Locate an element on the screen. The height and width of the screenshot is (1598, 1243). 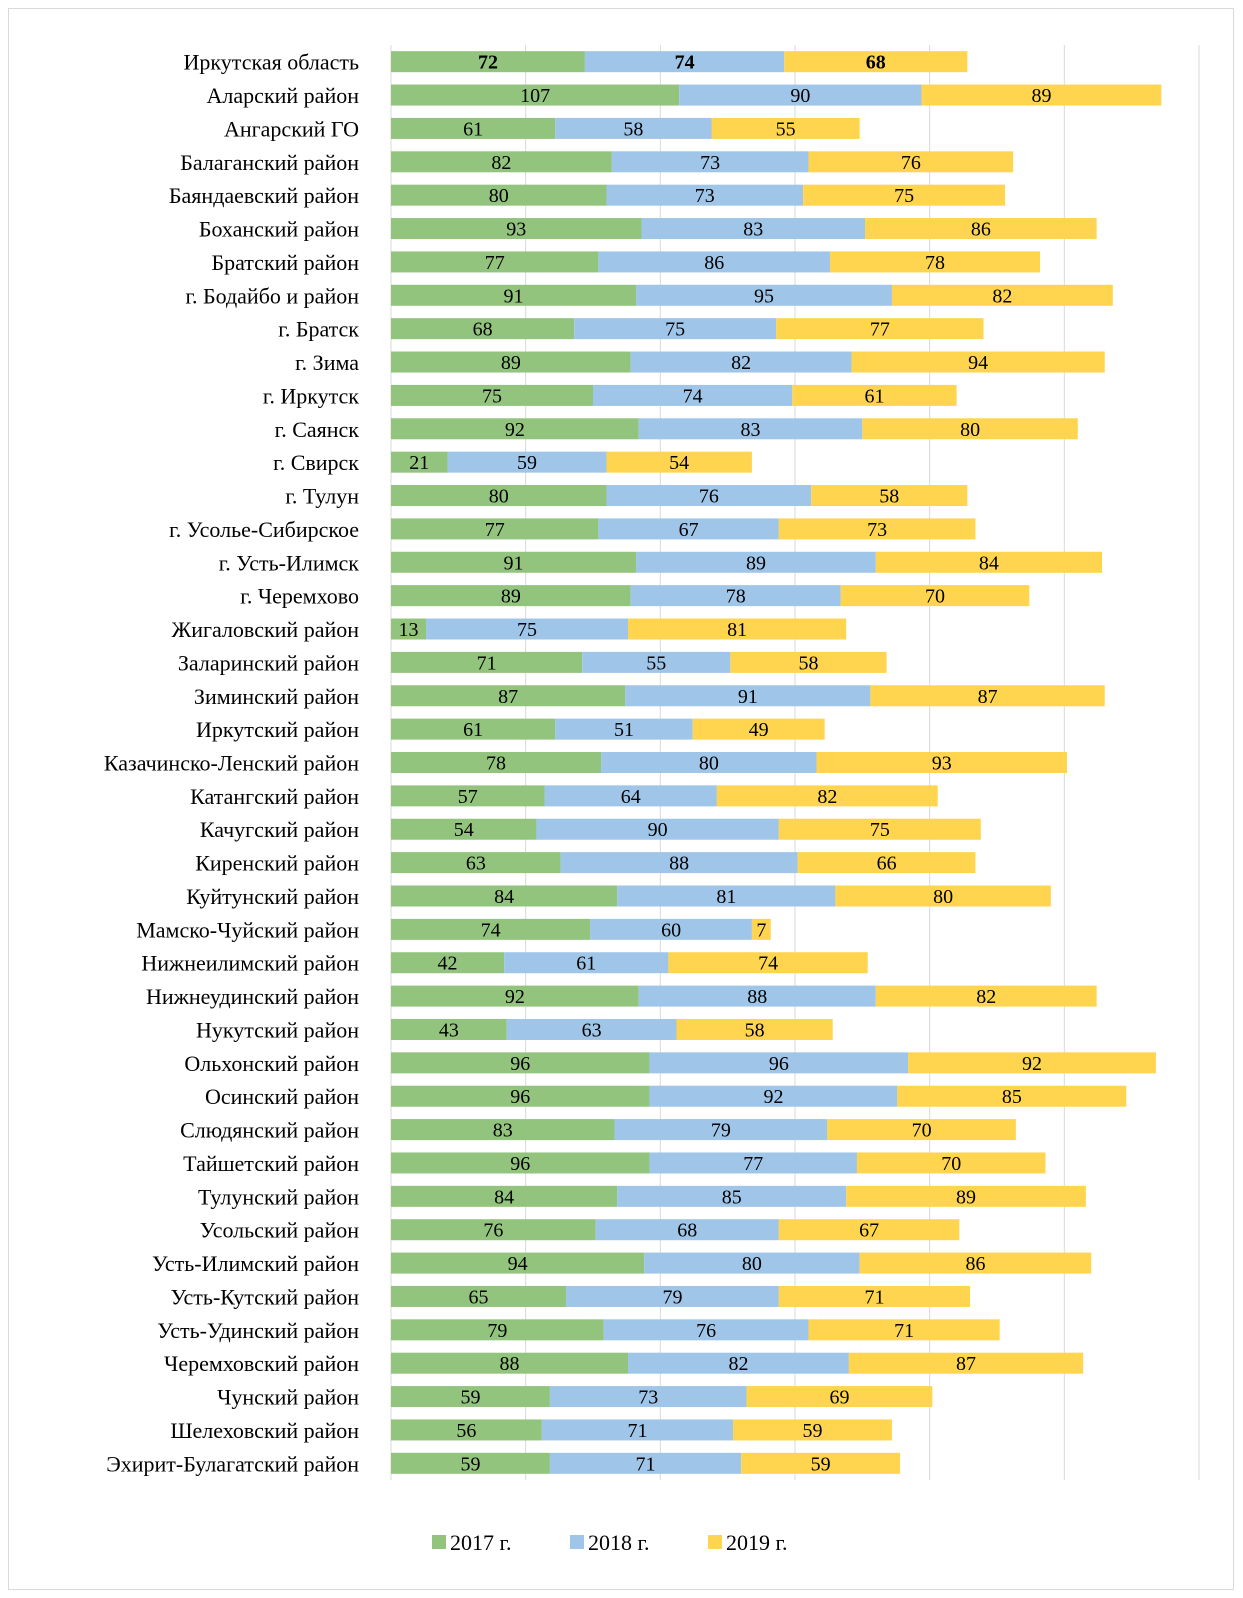
value-label: 94 is located at coordinates (978, 363).